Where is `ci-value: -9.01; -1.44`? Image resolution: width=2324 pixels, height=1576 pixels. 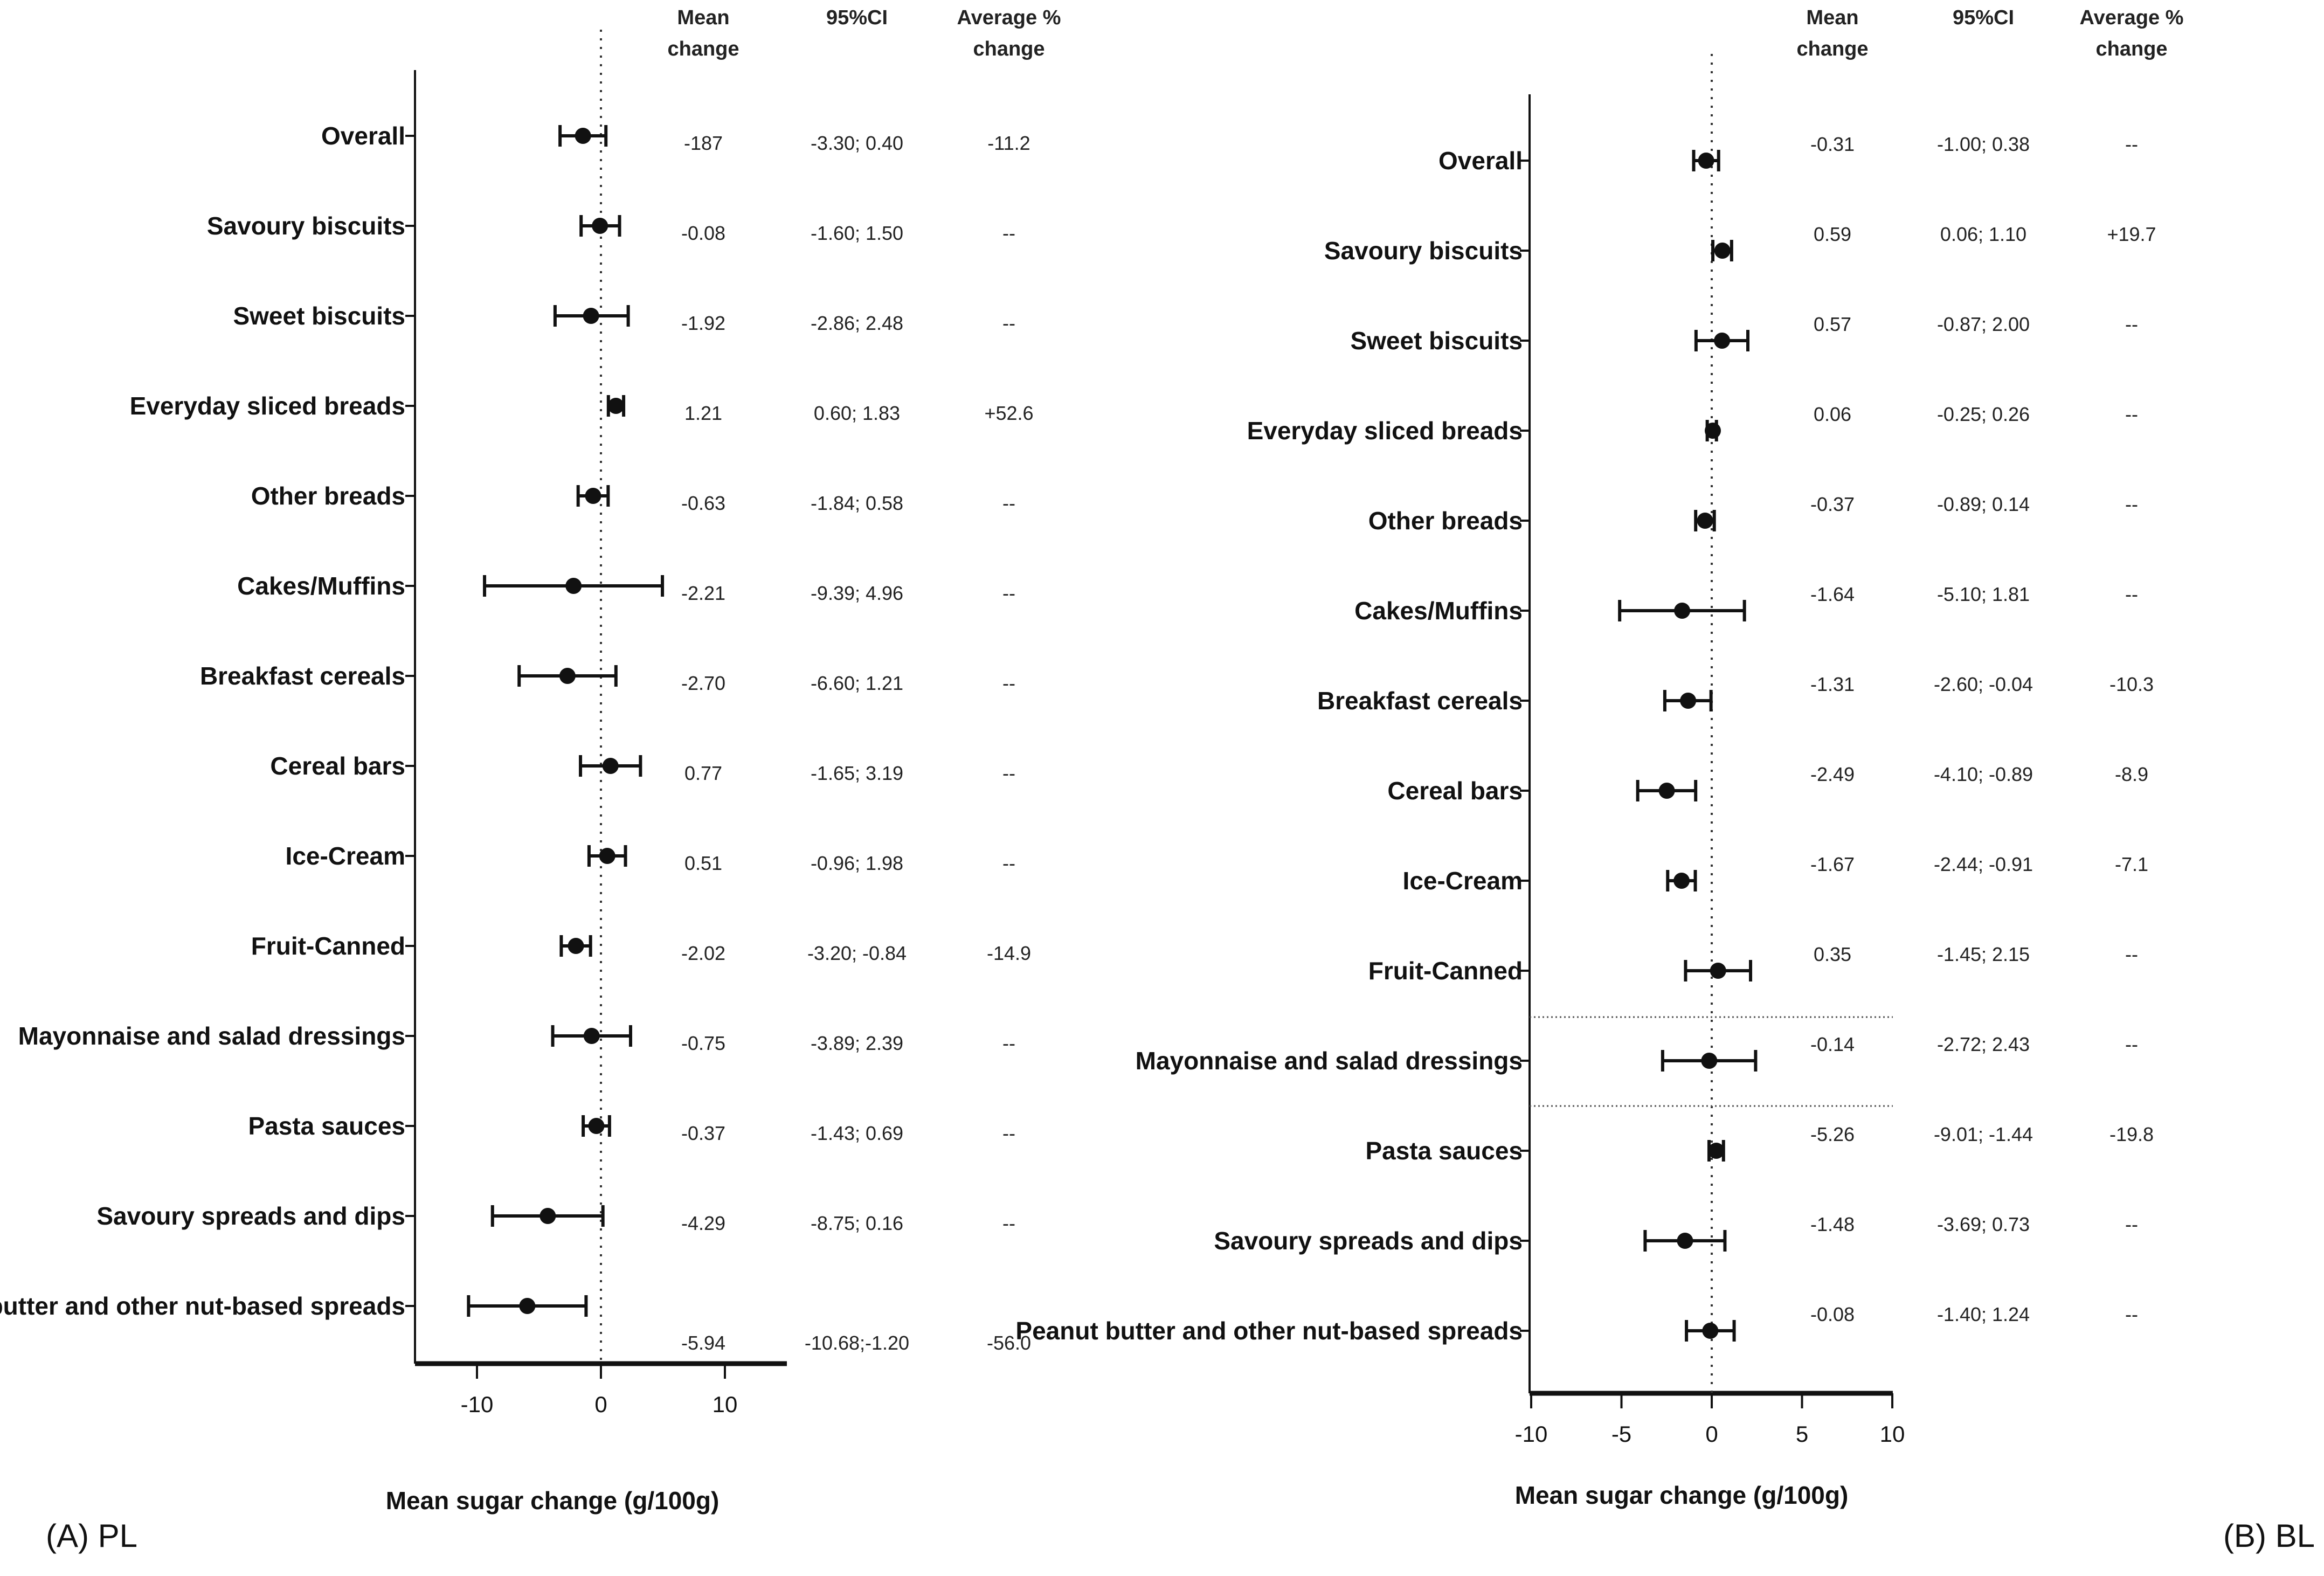
ci-value: -9.01; -1.44 is located at coordinates (1983, 1134).